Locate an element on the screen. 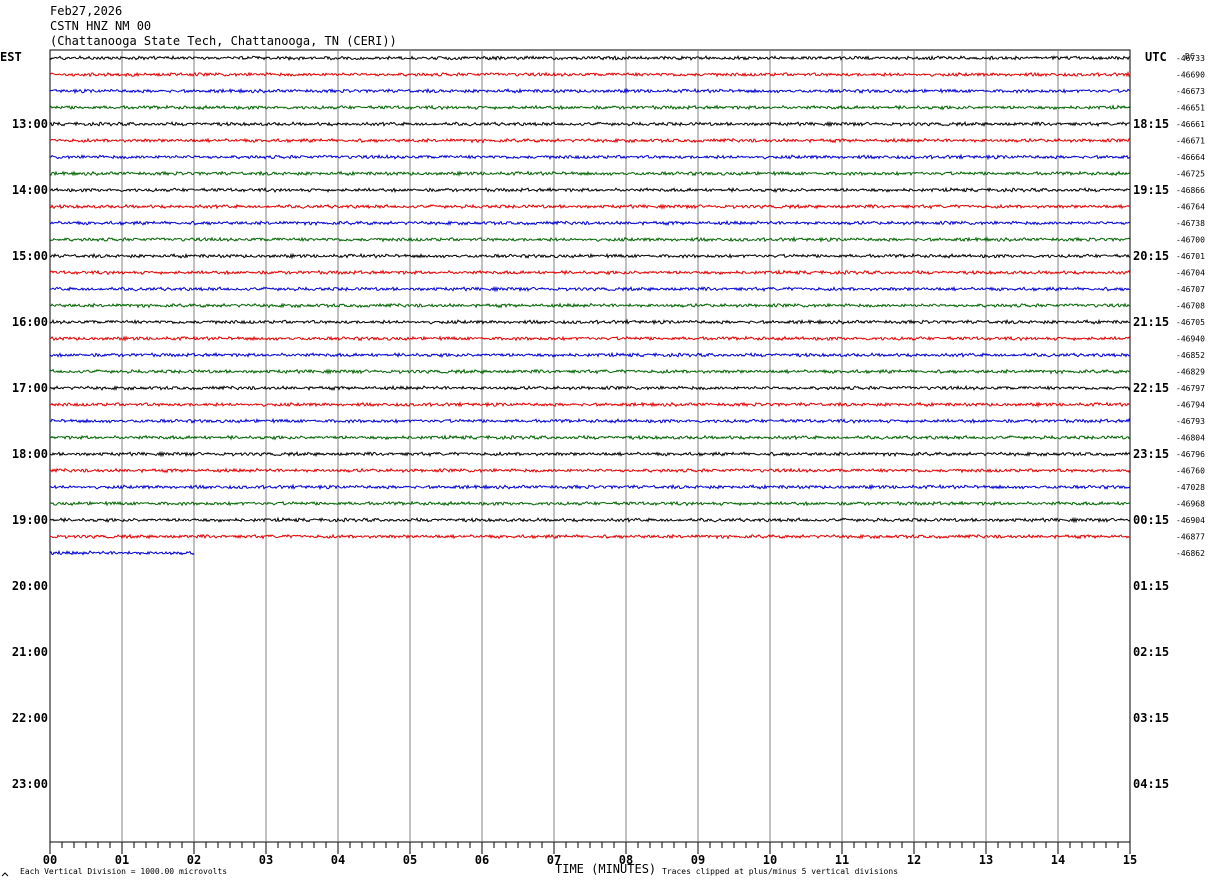 The image size is (1210, 886). utc-hour-label: 18:15 is located at coordinates (1151, 124).